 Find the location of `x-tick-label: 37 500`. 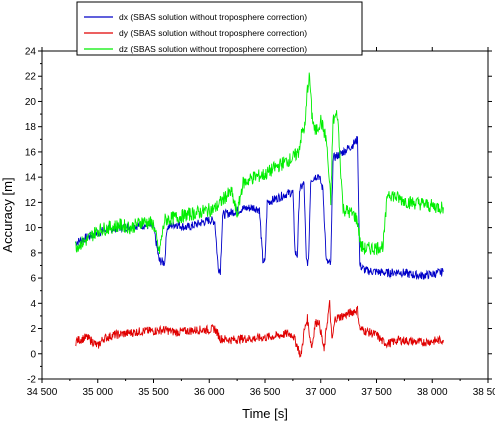

x-tick-label: 37 500 is located at coordinates (376, 392).